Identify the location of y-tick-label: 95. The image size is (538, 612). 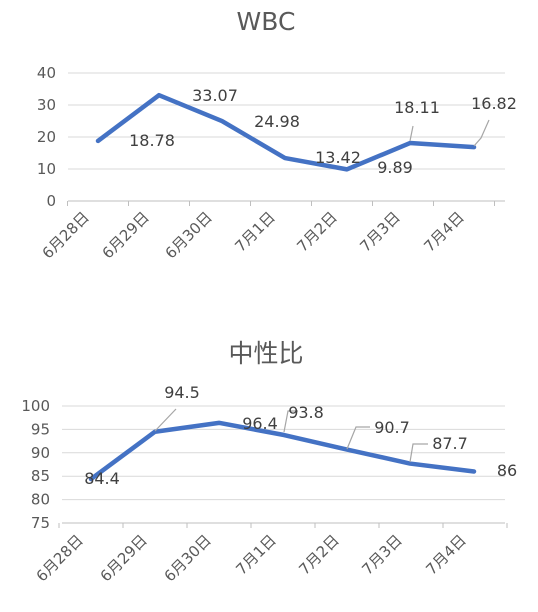
(40, 429).